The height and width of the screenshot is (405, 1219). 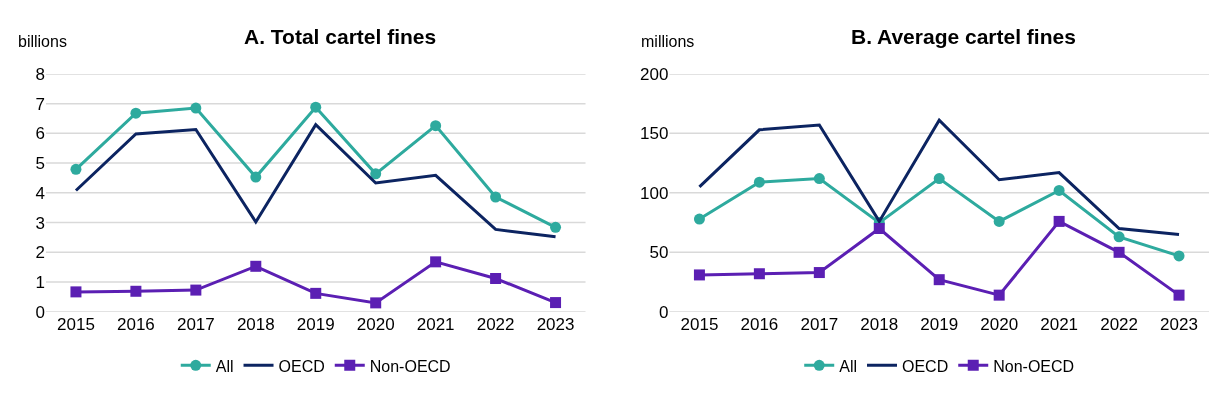 I want to click on y-axis-title: billions, so click(x=42, y=41).